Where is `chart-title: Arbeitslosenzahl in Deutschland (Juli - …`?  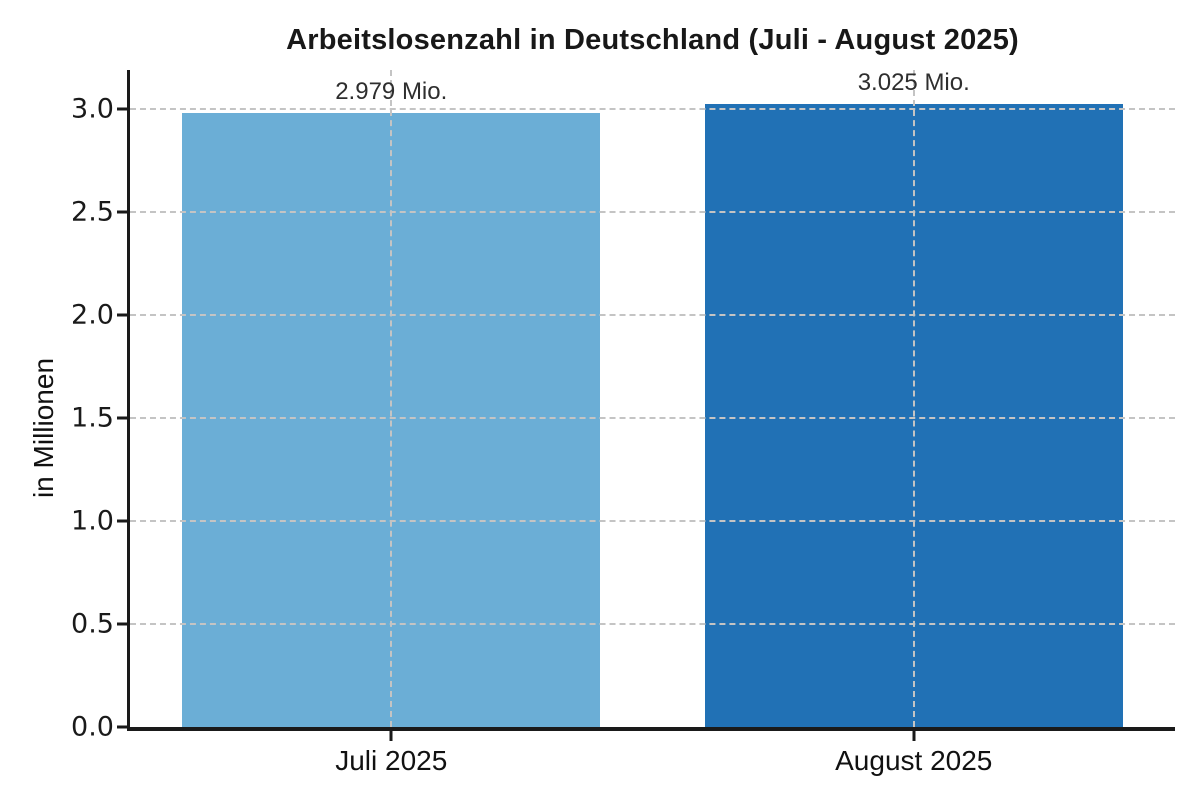 chart-title: Arbeitslosenzahl in Deutschland (Juli - … is located at coordinates (652, 40).